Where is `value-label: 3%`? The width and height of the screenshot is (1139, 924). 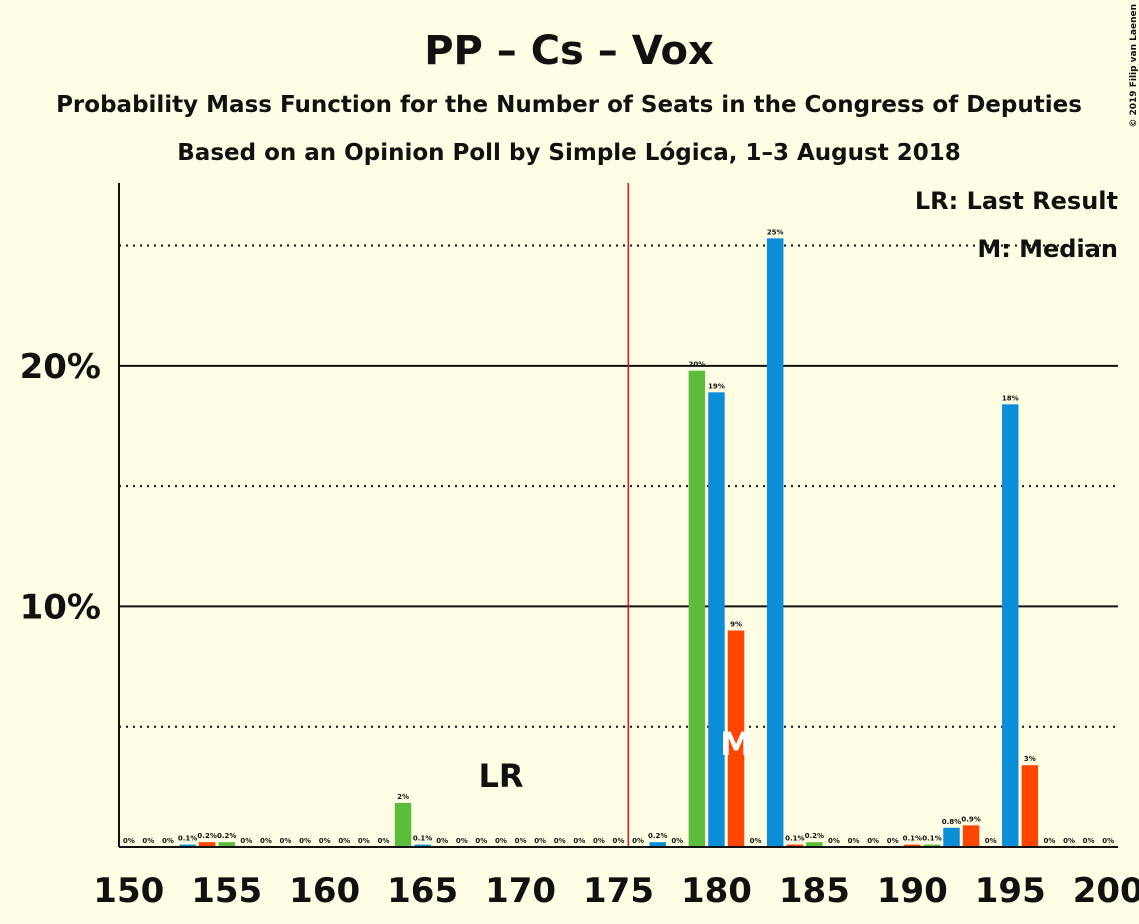 value-label: 3% is located at coordinates (1030, 759).